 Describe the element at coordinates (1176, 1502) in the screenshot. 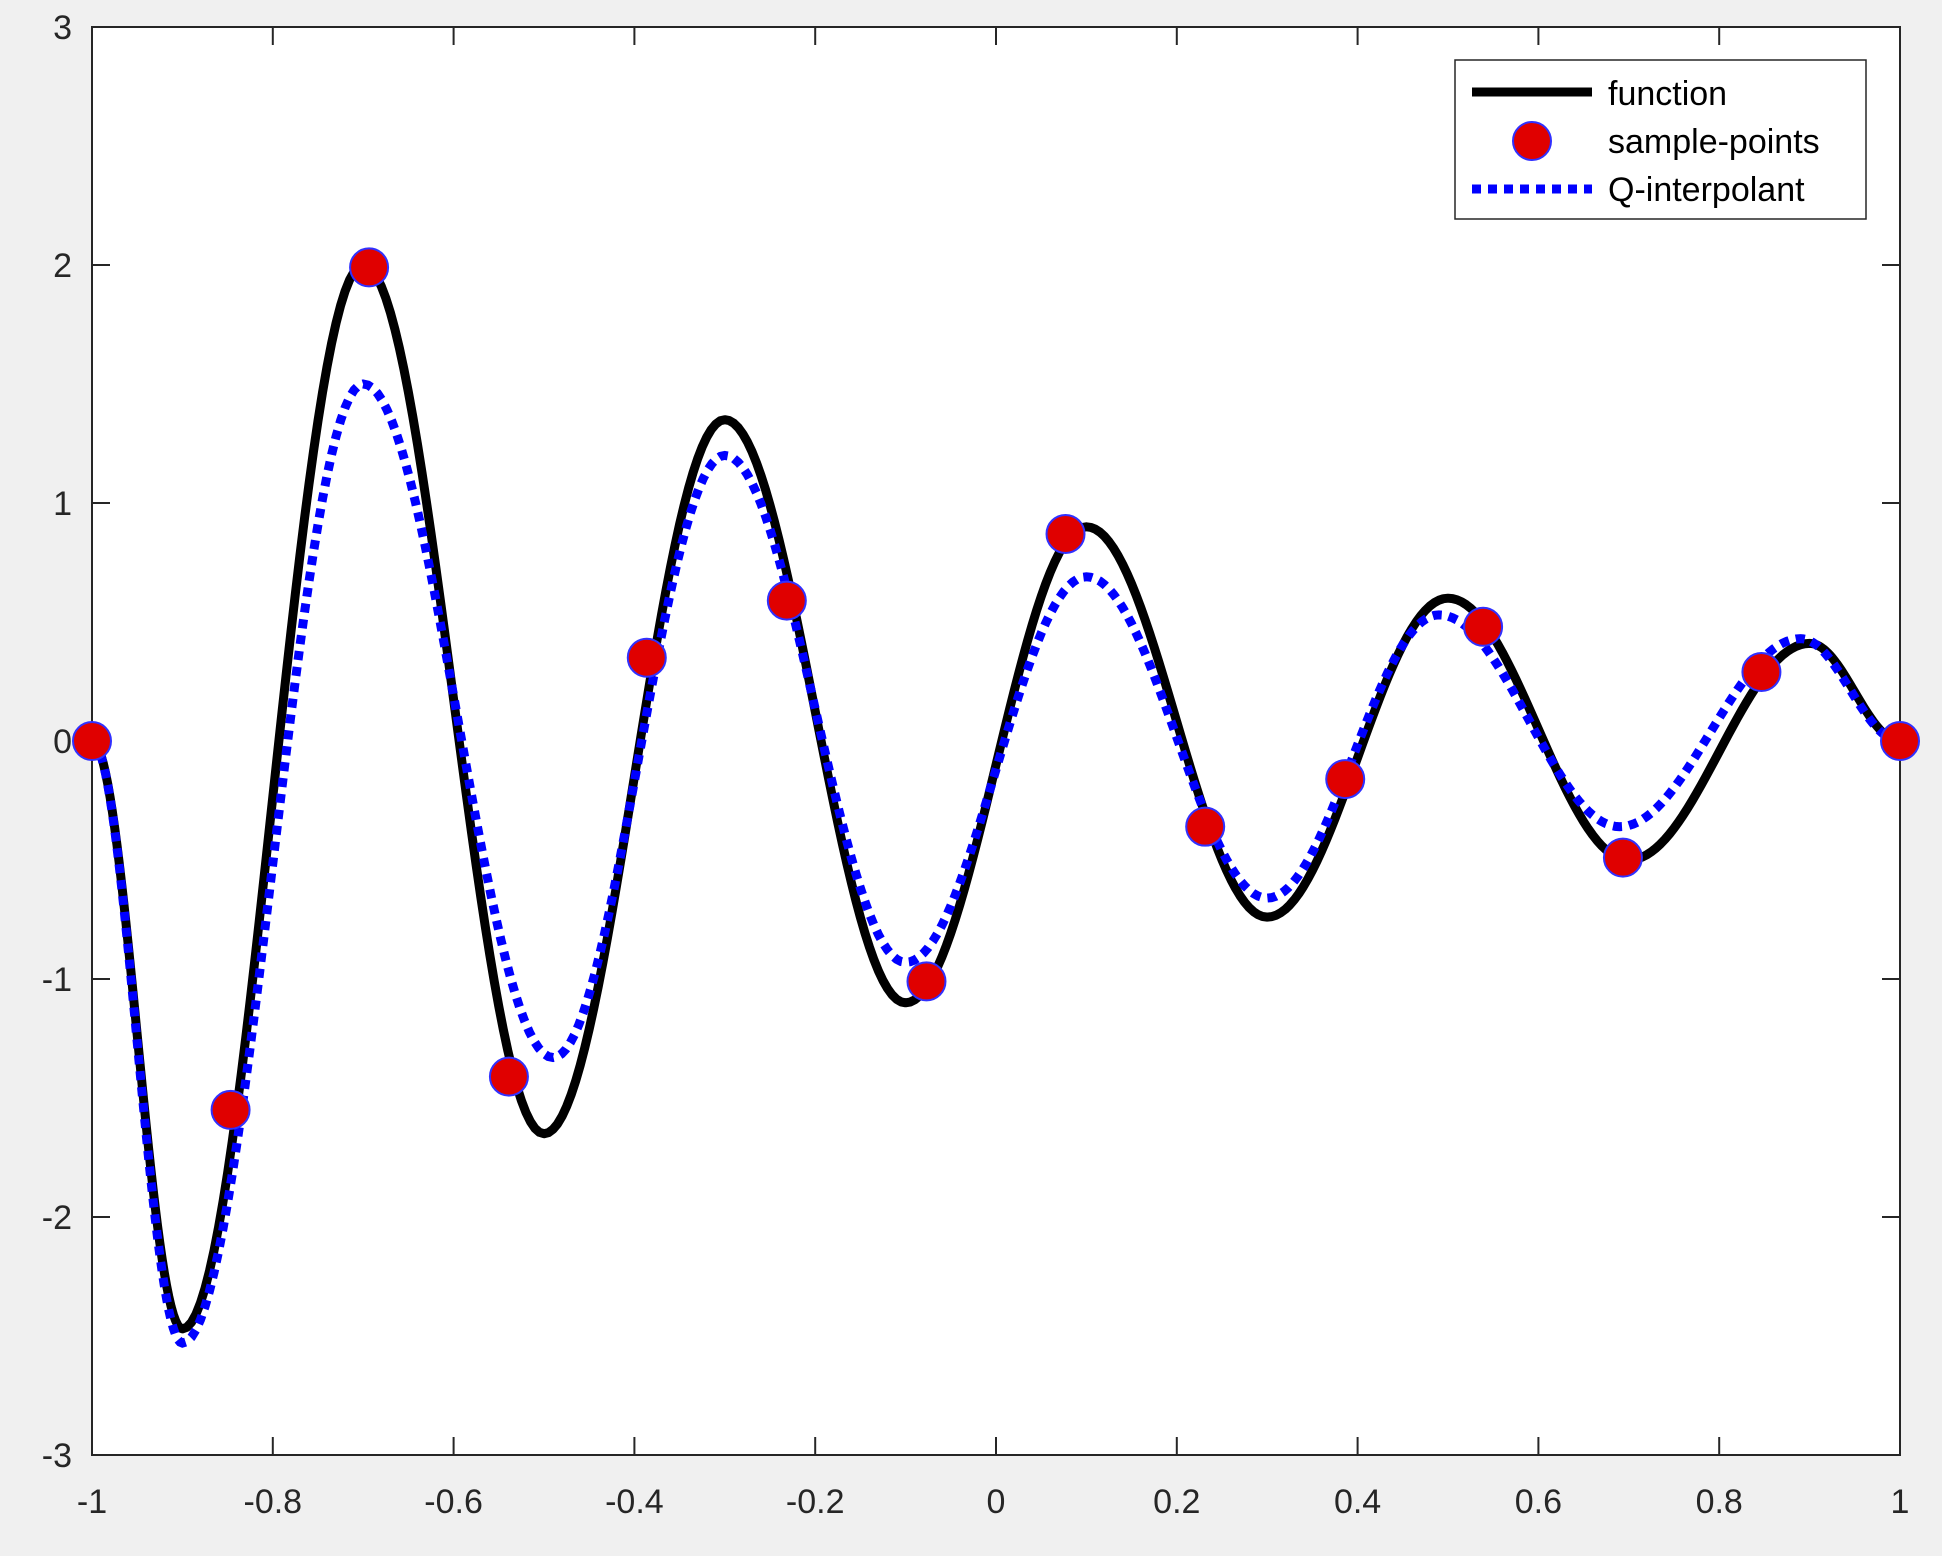

I see `x-tick-label: 0.2` at that location.